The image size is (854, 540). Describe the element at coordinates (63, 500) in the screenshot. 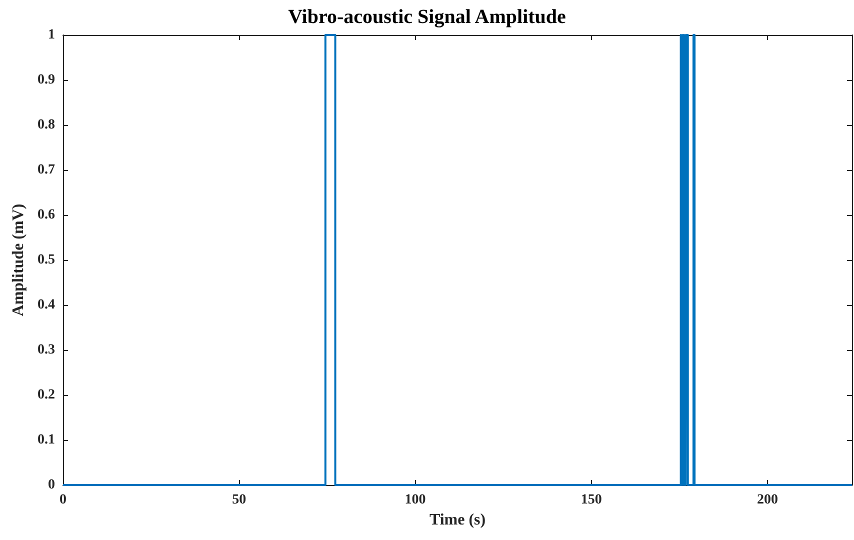

I see `x-tick-label: 0` at that location.